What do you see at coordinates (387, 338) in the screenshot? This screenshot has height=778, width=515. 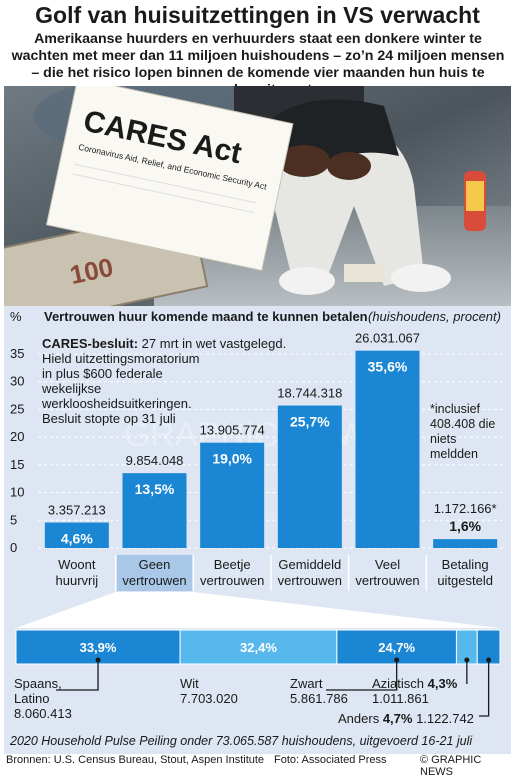 I see `bar-count-label: 26.031.067` at bounding box center [387, 338].